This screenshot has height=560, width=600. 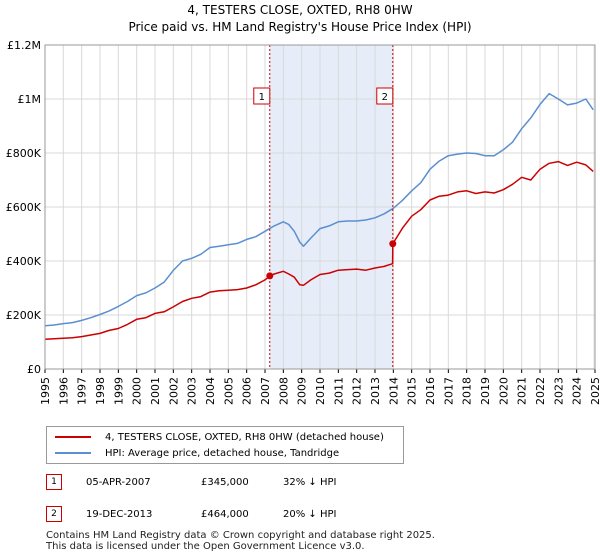 I want to click on x-tick-label: 2019, so click(x=485, y=391).